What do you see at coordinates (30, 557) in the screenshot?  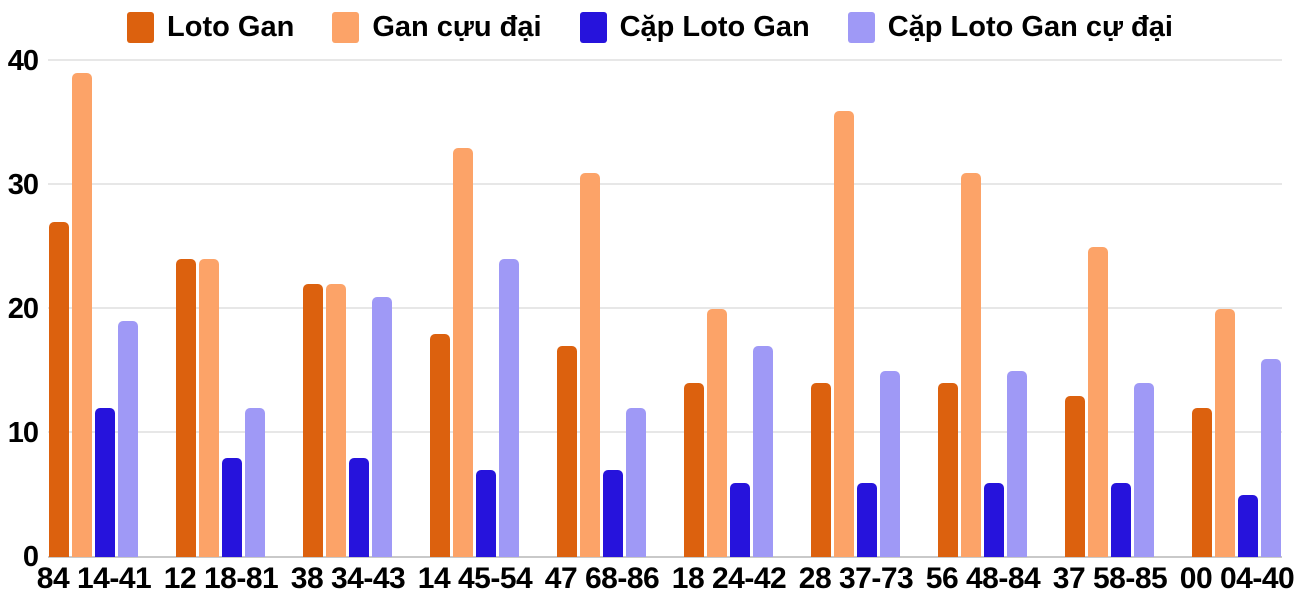 I see `y-tick-label-0: 0` at bounding box center [30, 557].